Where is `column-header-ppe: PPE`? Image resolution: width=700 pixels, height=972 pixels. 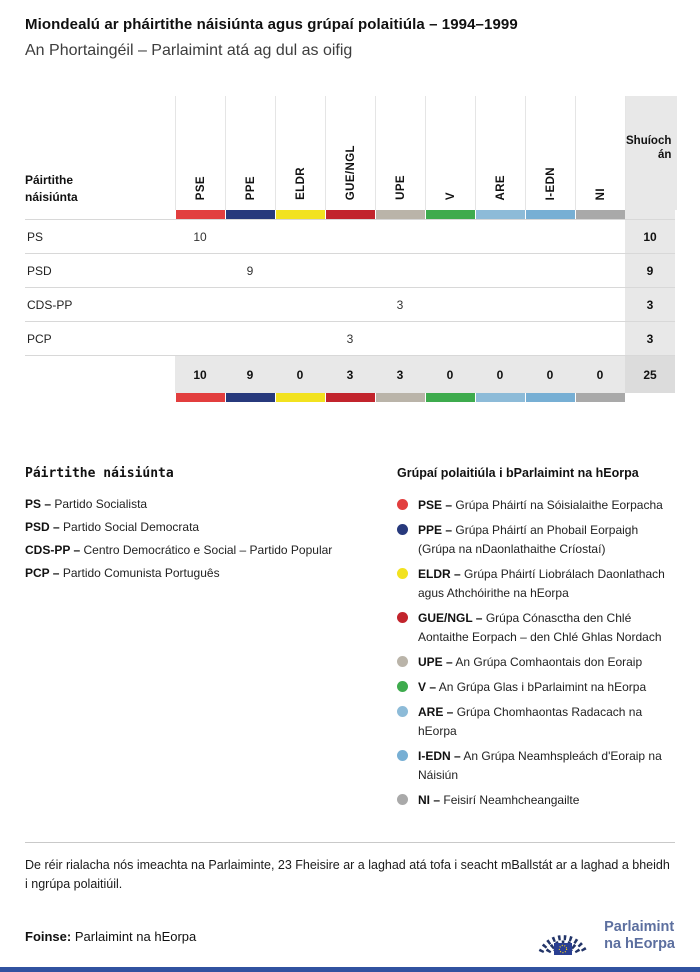 column-header-ppe: PPE is located at coordinates (250, 153).